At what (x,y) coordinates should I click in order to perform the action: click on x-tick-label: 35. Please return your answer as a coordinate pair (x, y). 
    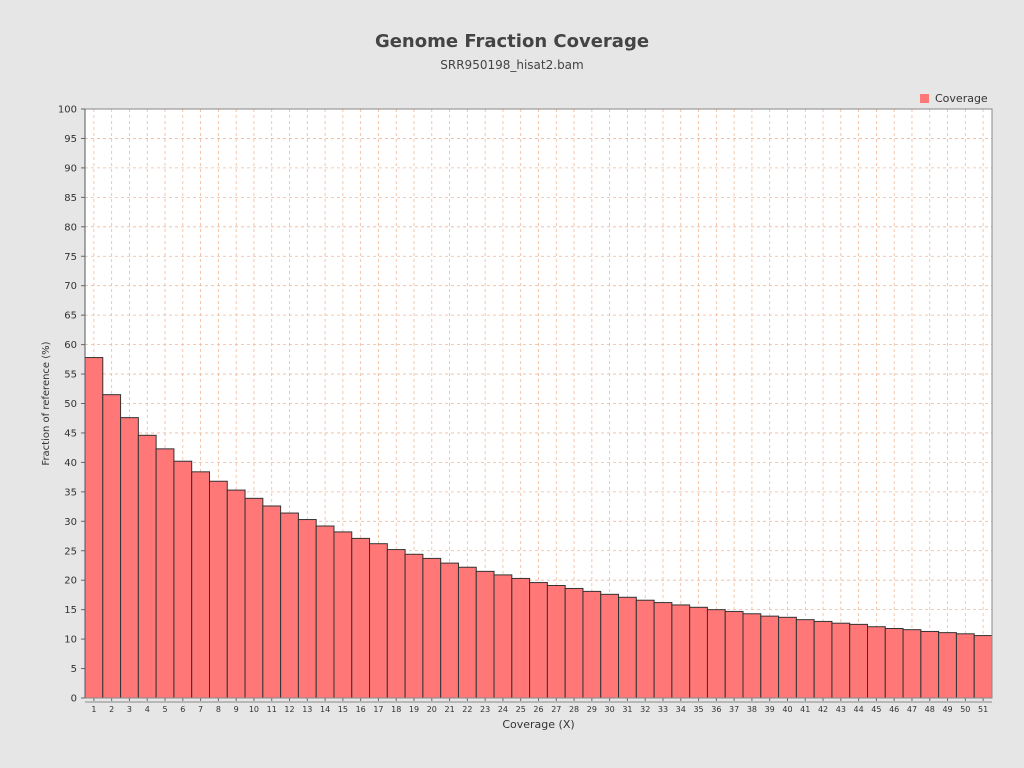
    Looking at the image, I should click on (698, 709).